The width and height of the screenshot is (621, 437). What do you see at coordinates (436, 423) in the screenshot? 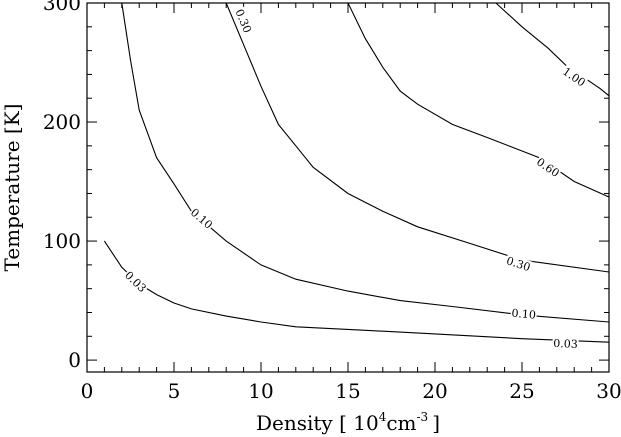
I see `x-axis-title-suffix: ]` at bounding box center [436, 423].